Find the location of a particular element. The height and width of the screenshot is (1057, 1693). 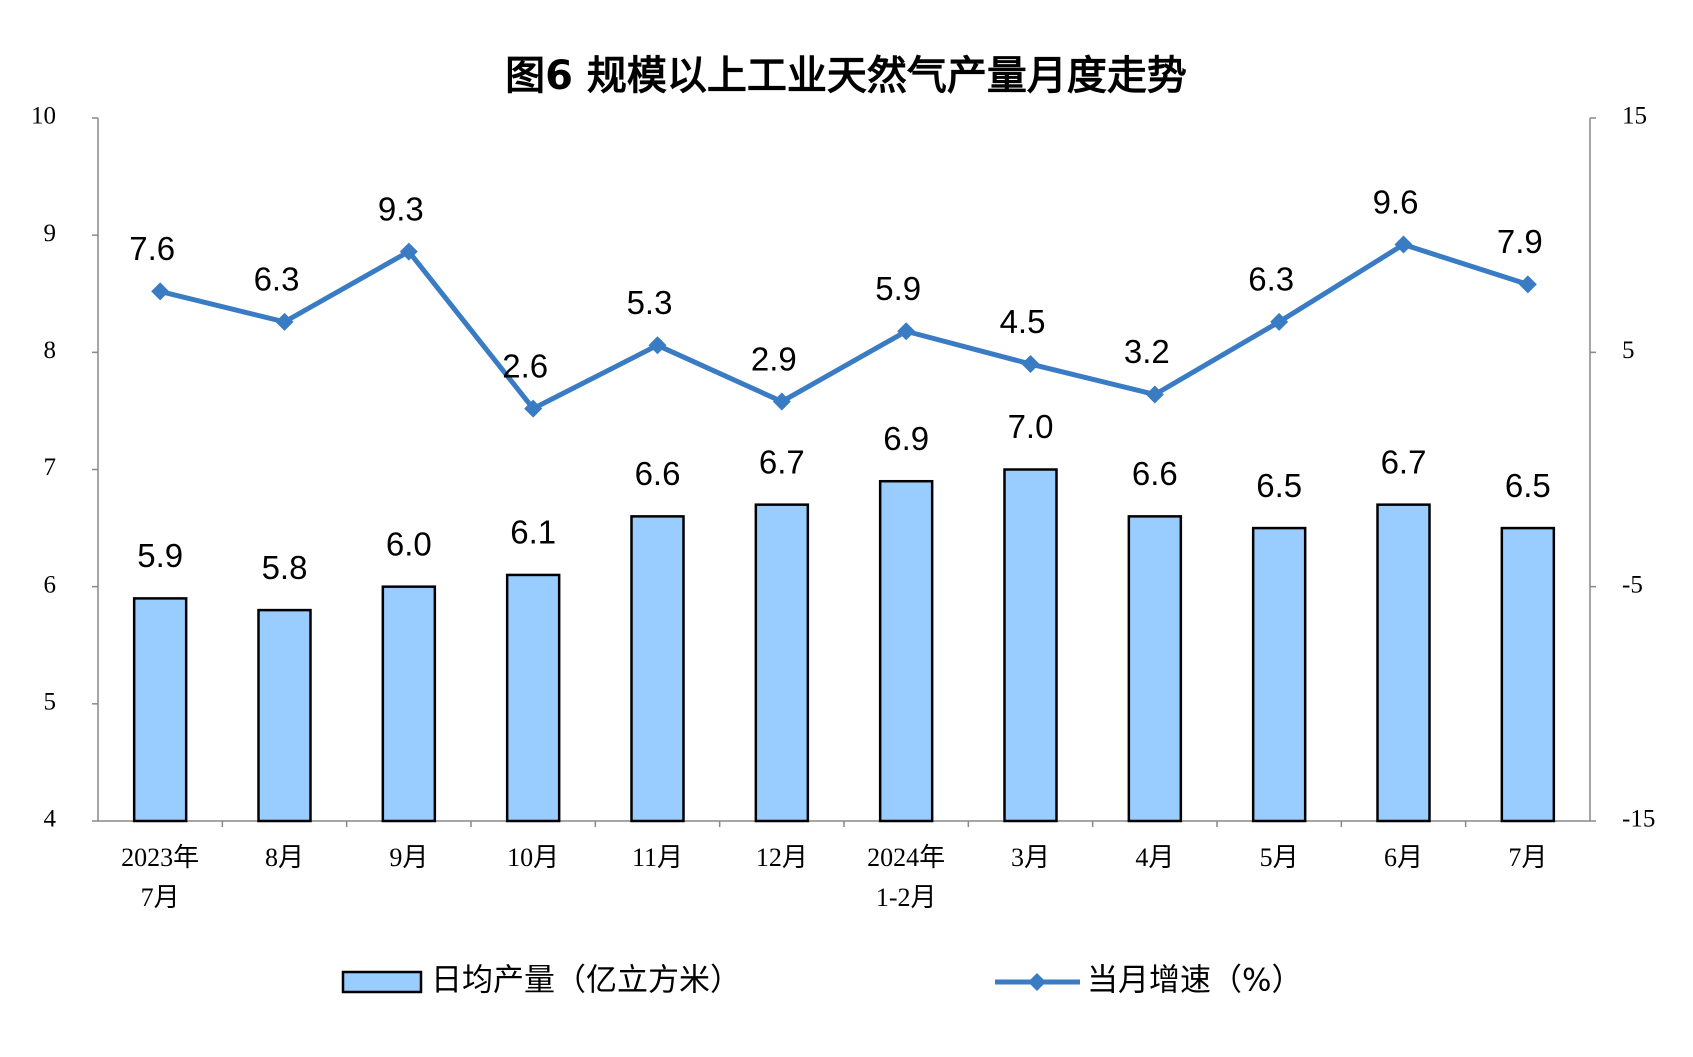

x-tick-label: 6月 is located at coordinates (1403, 857).